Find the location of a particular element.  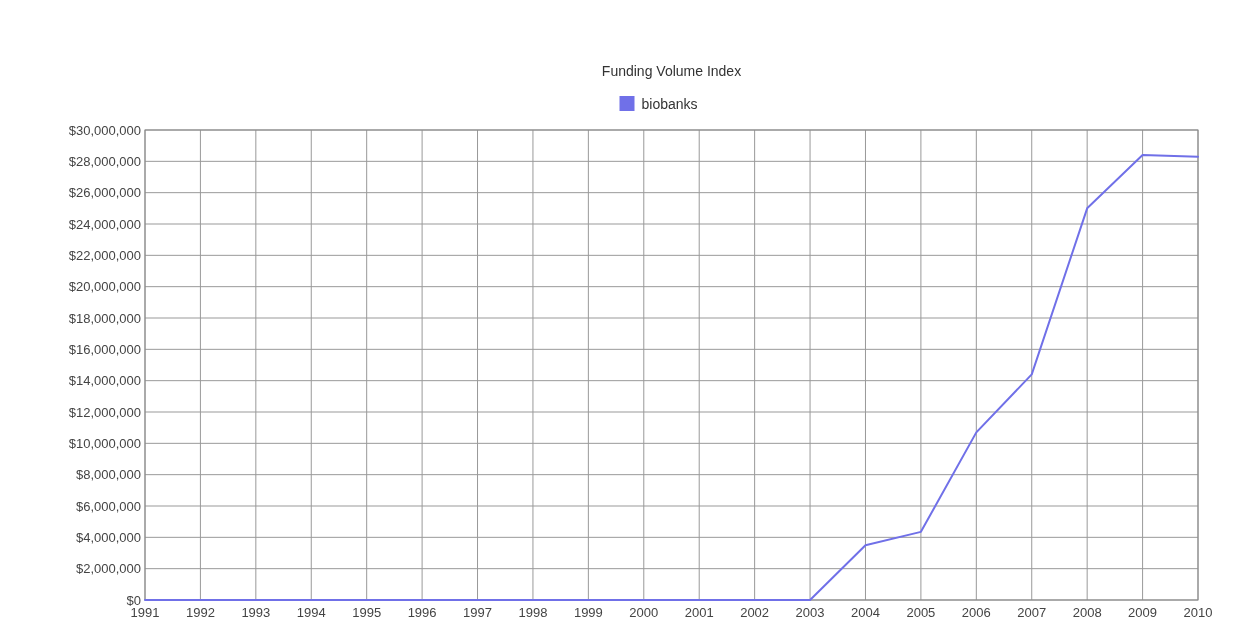

x-tick-label: 2001 is located at coordinates (699, 612).